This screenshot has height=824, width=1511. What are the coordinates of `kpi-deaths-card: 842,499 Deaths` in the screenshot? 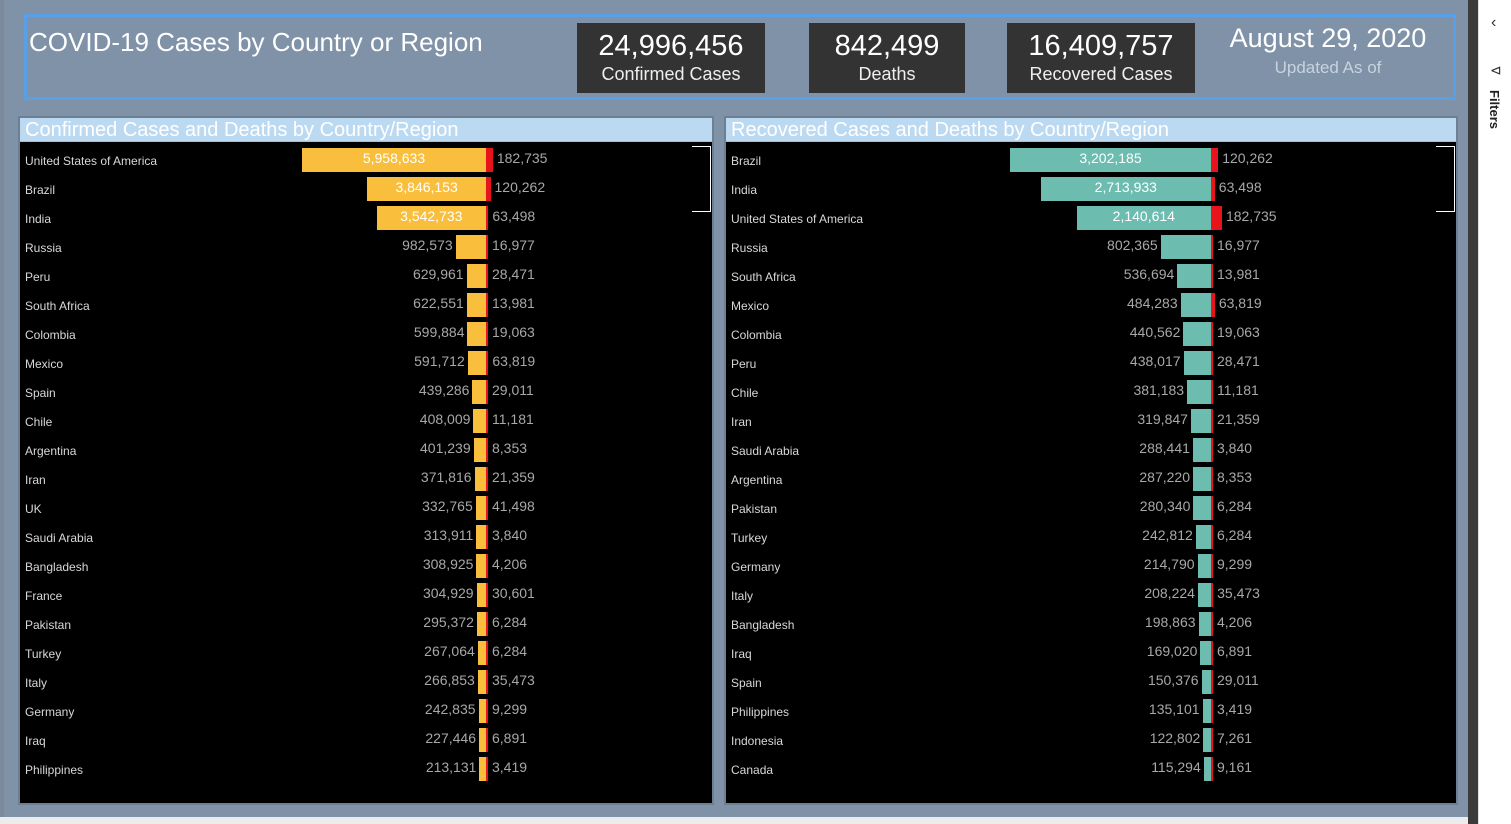 It's located at (887, 58).